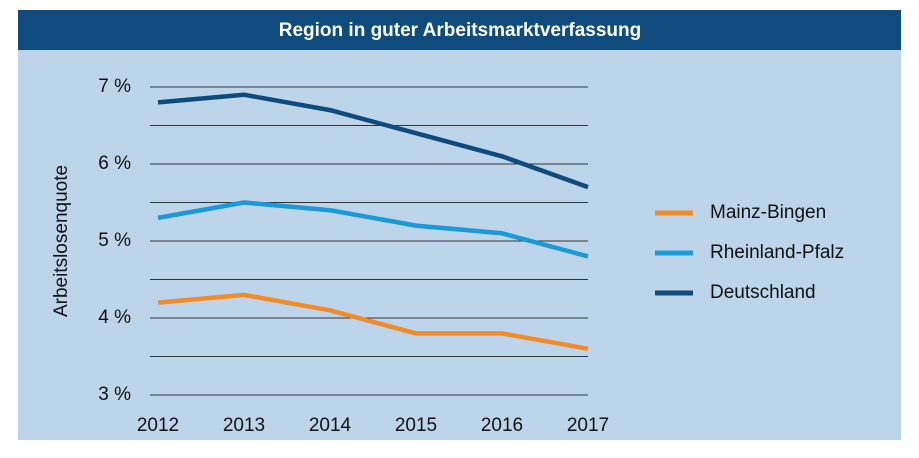  I want to click on y-axis-label: Arbeitslosenquote, so click(61, 241).